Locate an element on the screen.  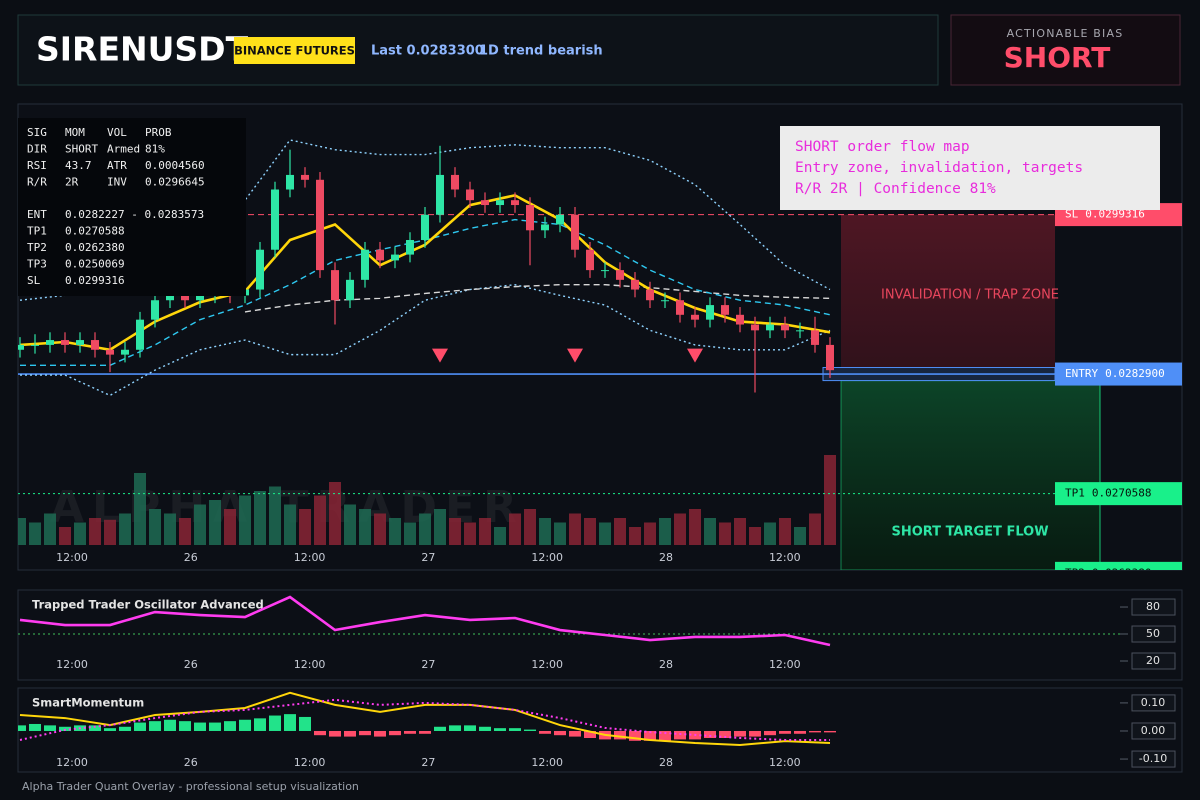
level-label: TP2 0.0262380 is located at coordinates (1108, 572).